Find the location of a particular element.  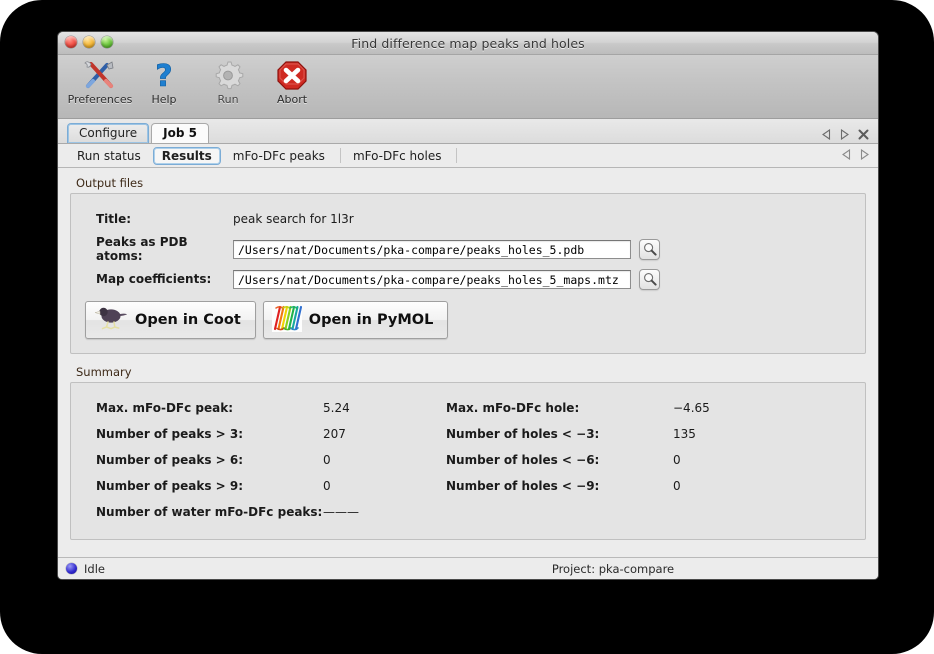

main-toolbar: Preferences ? Help Run is located at coordinates (468, 87).